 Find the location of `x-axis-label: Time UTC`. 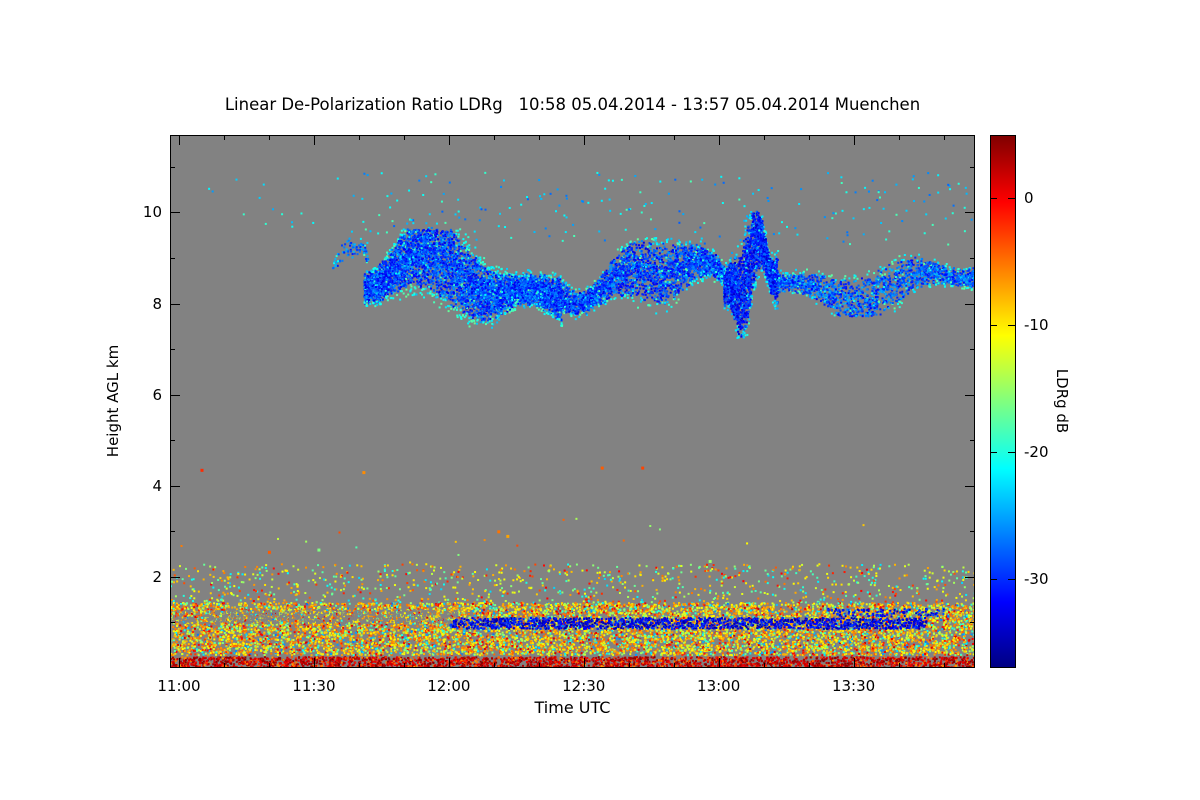

x-axis-label: Time UTC is located at coordinates (572, 707).